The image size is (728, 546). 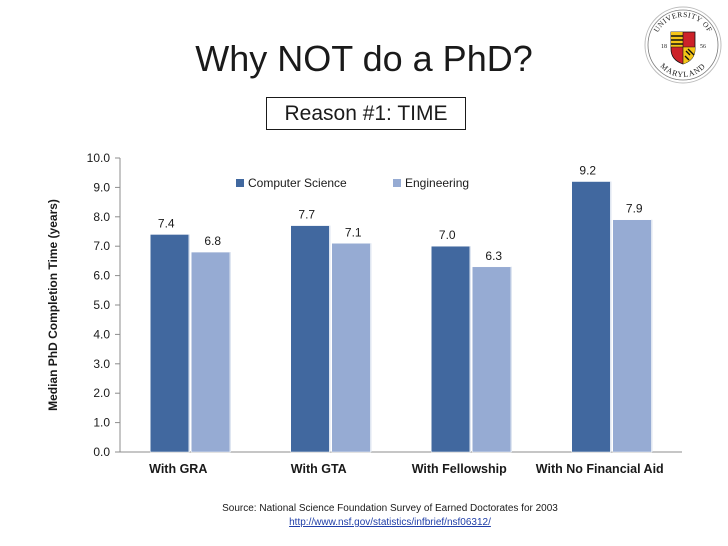 What do you see at coordinates (297, 183) in the screenshot?
I see `legend-label: Computer Science` at bounding box center [297, 183].